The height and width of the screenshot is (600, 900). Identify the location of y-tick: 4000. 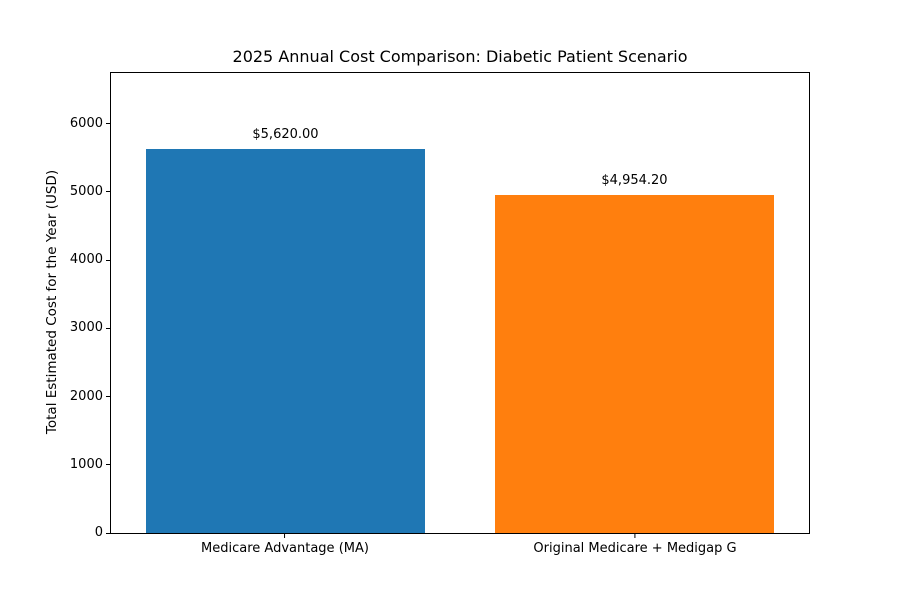
(90, 260).